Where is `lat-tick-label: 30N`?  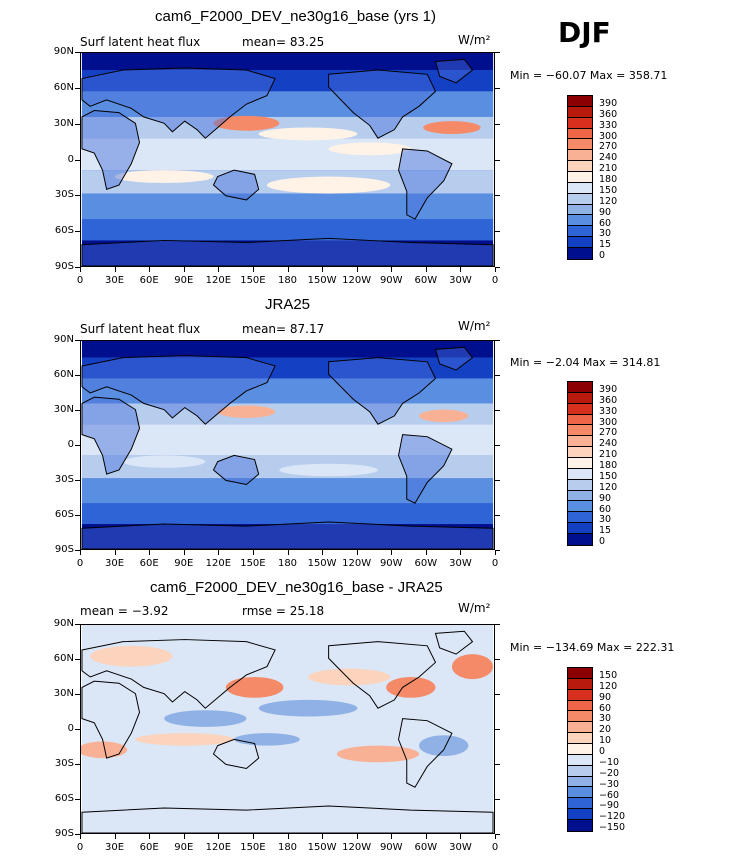
lat-tick-label: 30N is located at coordinates (63, 123).